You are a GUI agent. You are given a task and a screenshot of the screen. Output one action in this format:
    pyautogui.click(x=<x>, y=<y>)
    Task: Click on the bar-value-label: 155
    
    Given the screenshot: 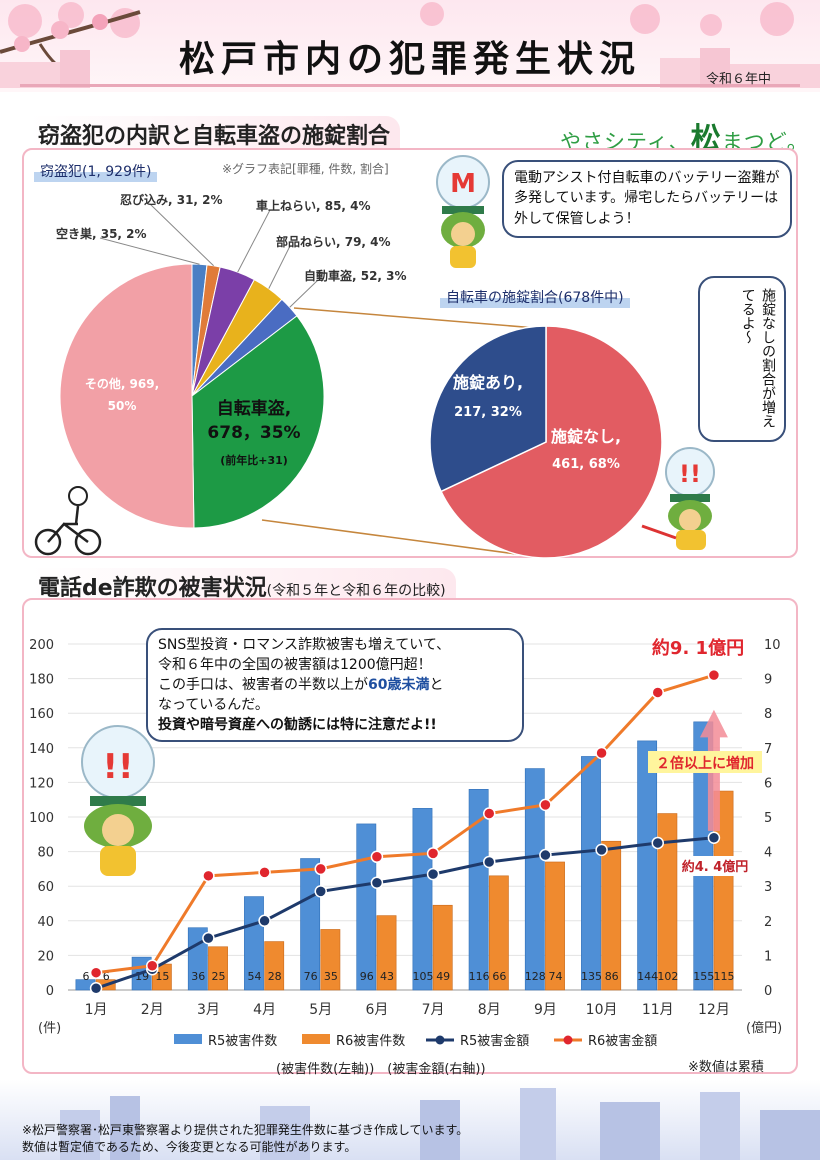 What is the action you would take?
    pyautogui.click(x=703, y=976)
    